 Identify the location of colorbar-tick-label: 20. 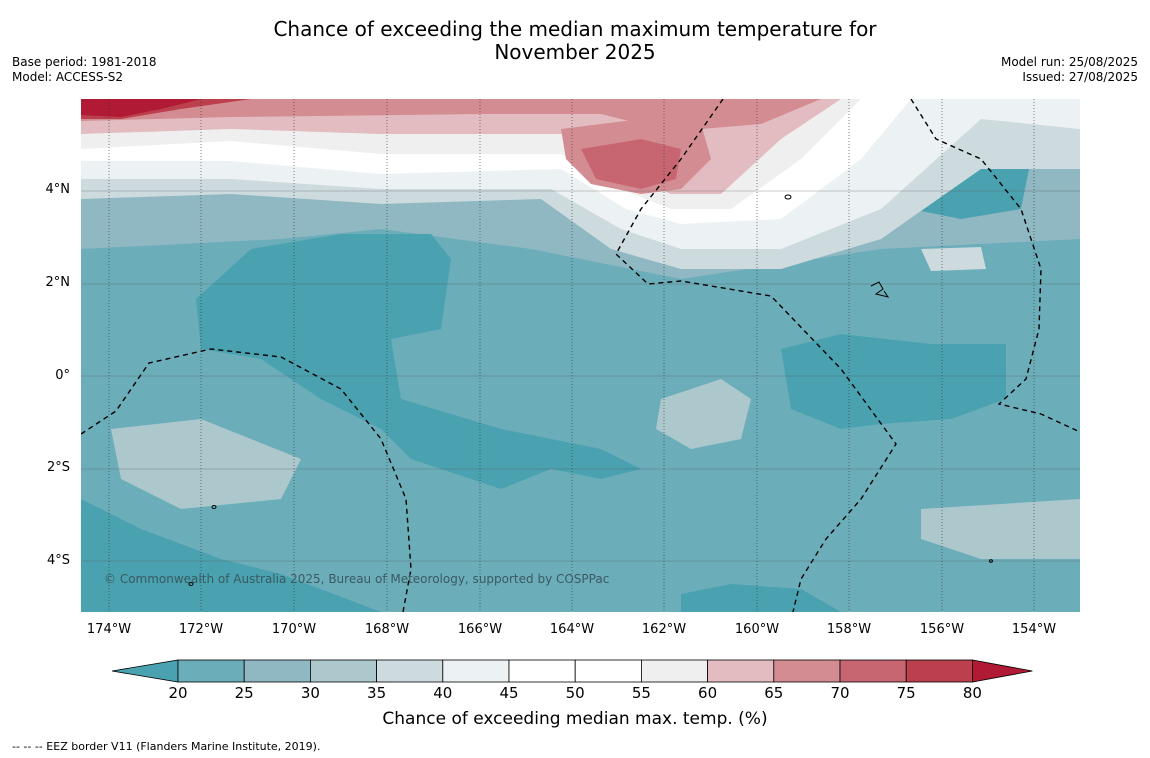
(178, 693).